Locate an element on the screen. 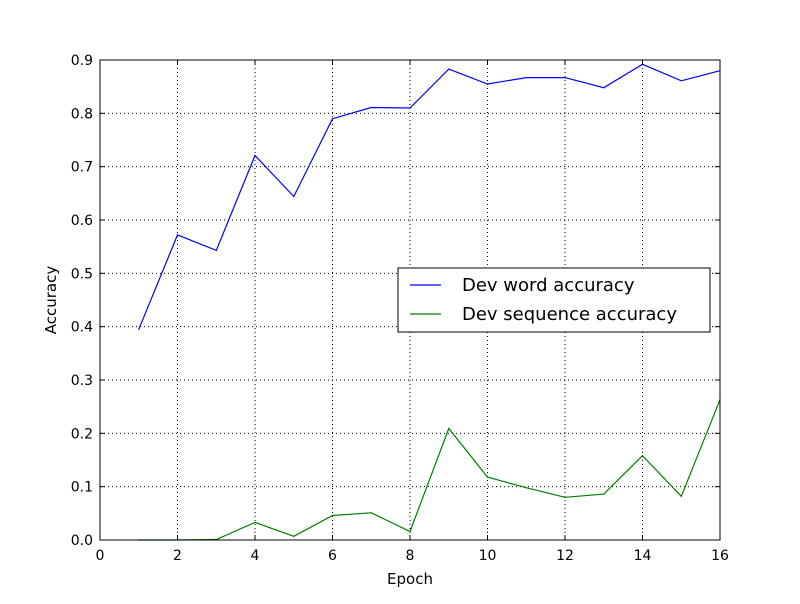 The height and width of the screenshot is (604, 800). x-tick-label: 4 is located at coordinates (255, 556).